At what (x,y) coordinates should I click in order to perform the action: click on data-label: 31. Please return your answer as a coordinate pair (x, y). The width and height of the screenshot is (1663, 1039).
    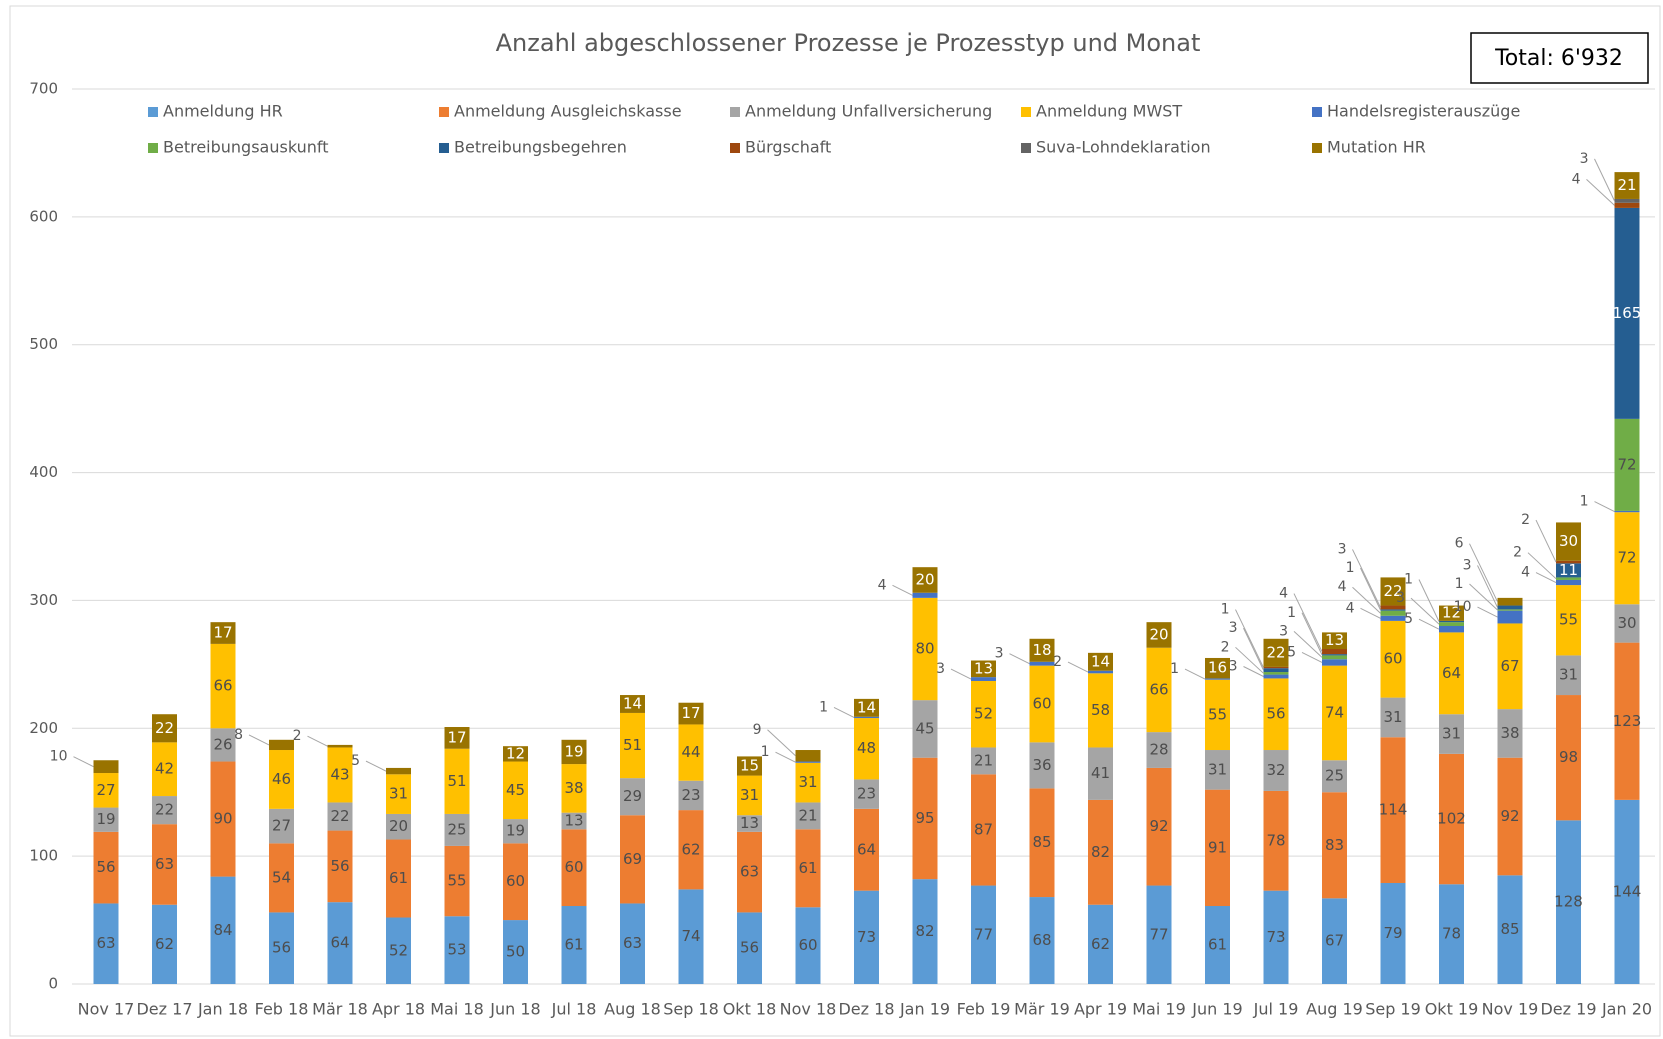
    Looking at the image, I should click on (749, 795).